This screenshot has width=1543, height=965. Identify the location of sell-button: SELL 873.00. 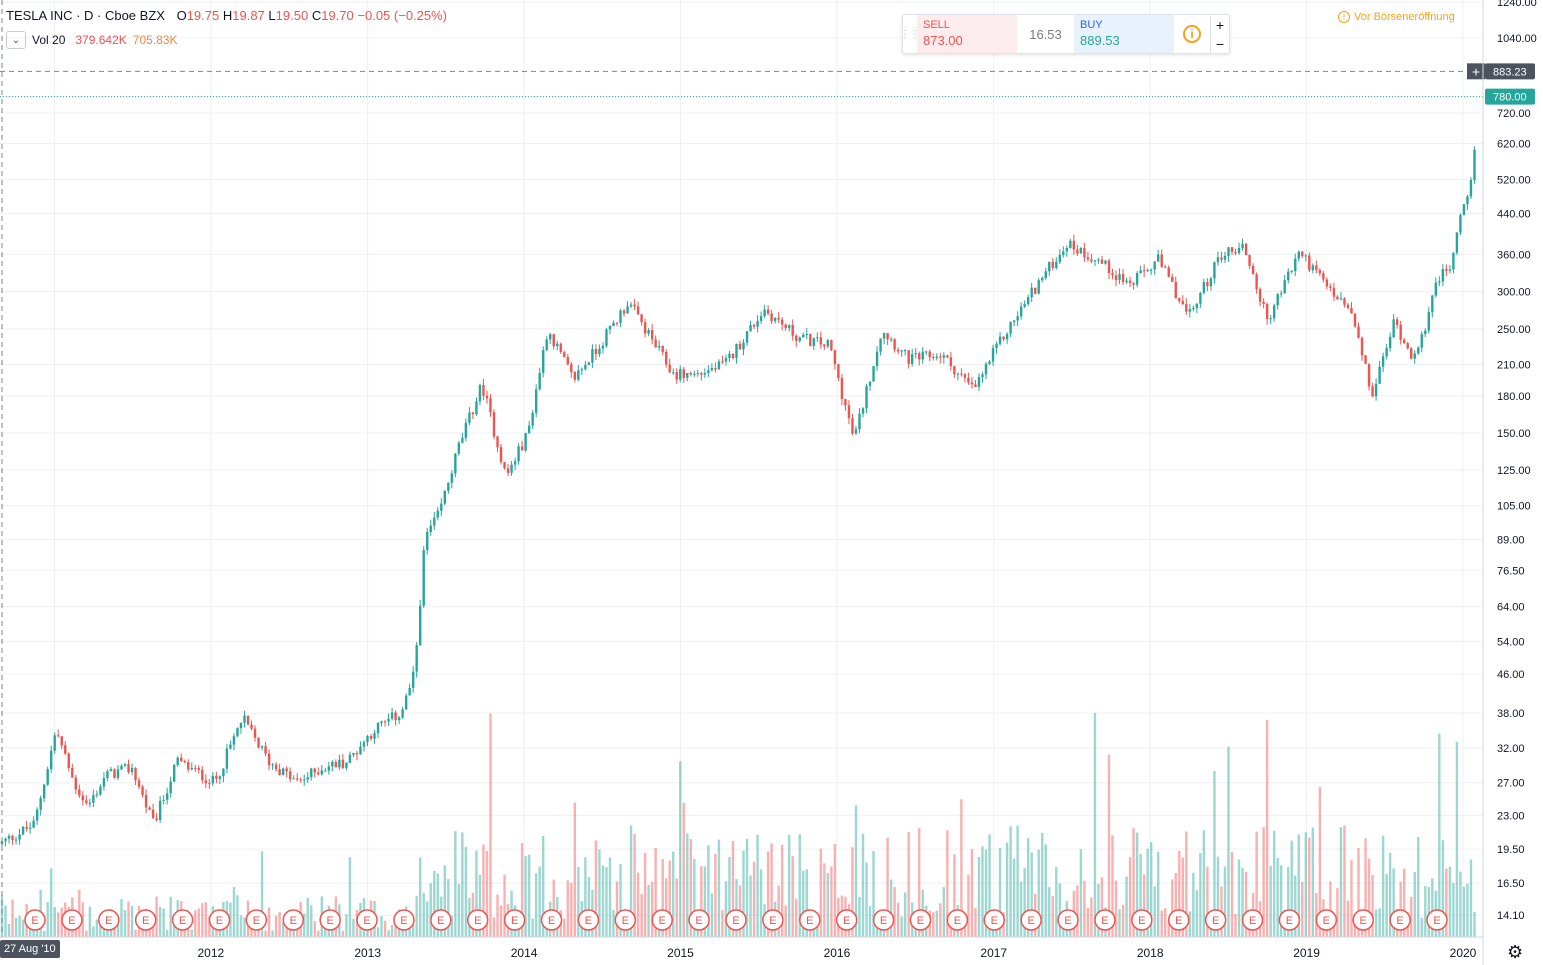
(967, 34).